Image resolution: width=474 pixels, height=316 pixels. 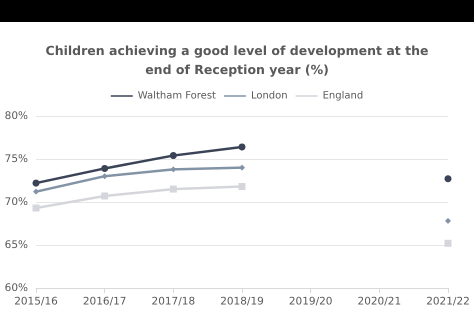 What do you see at coordinates (16, 202) in the screenshot?
I see `y-tick-label: 70%` at bounding box center [16, 202].